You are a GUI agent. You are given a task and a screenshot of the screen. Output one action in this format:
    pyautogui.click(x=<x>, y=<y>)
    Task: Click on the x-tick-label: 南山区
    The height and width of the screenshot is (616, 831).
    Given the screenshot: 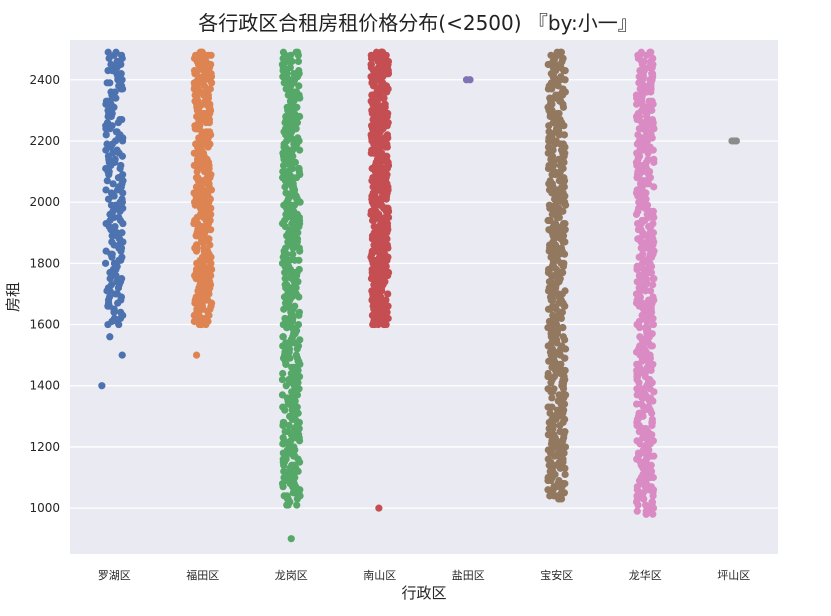 What is the action you would take?
    pyautogui.click(x=379, y=575)
    